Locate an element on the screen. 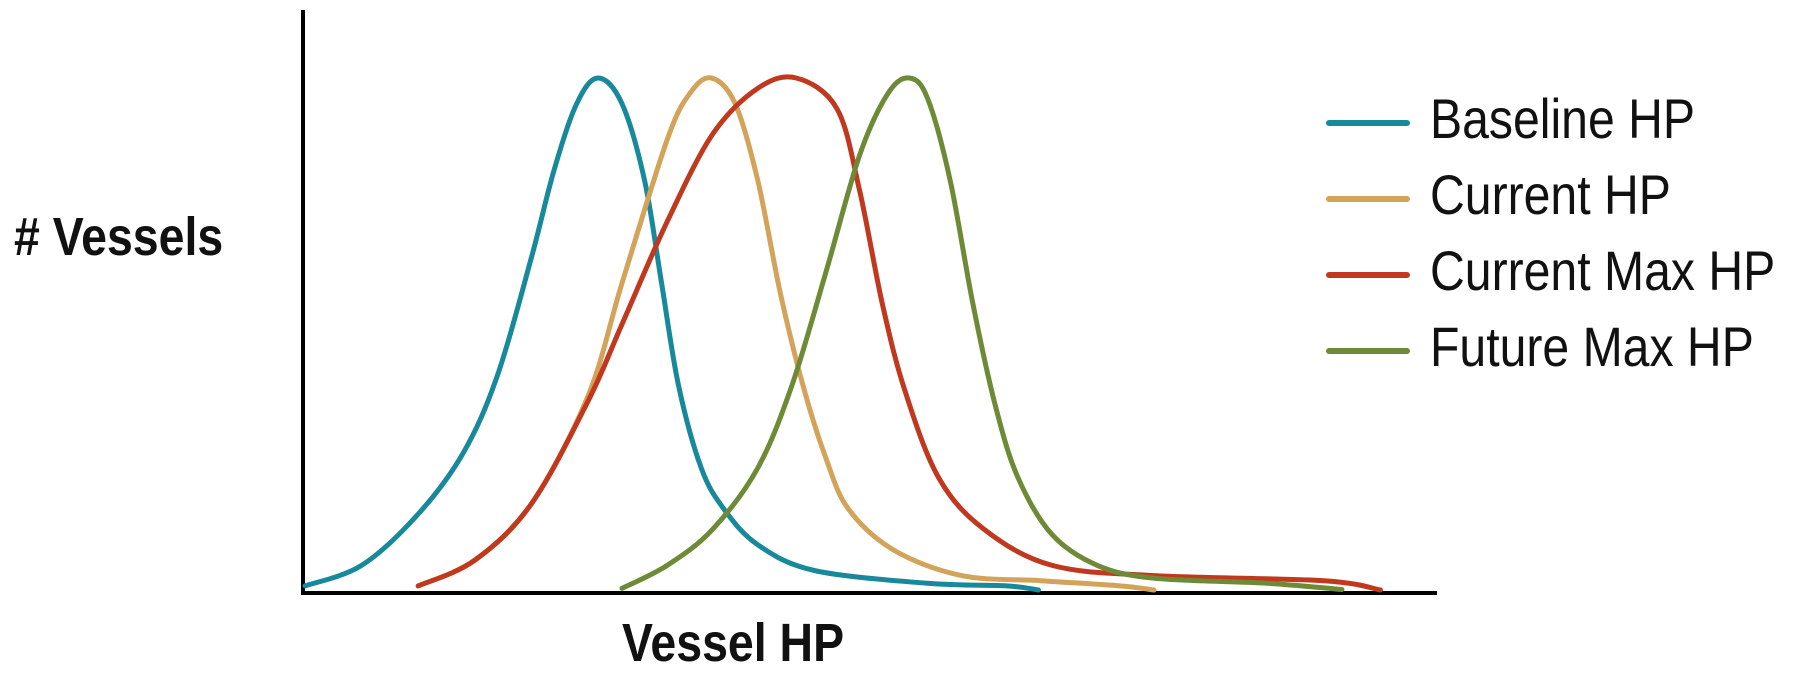 The height and width of the screenshot is (676, 1812). y-axis-label: # Vessels is located at coordinates (119, 237).